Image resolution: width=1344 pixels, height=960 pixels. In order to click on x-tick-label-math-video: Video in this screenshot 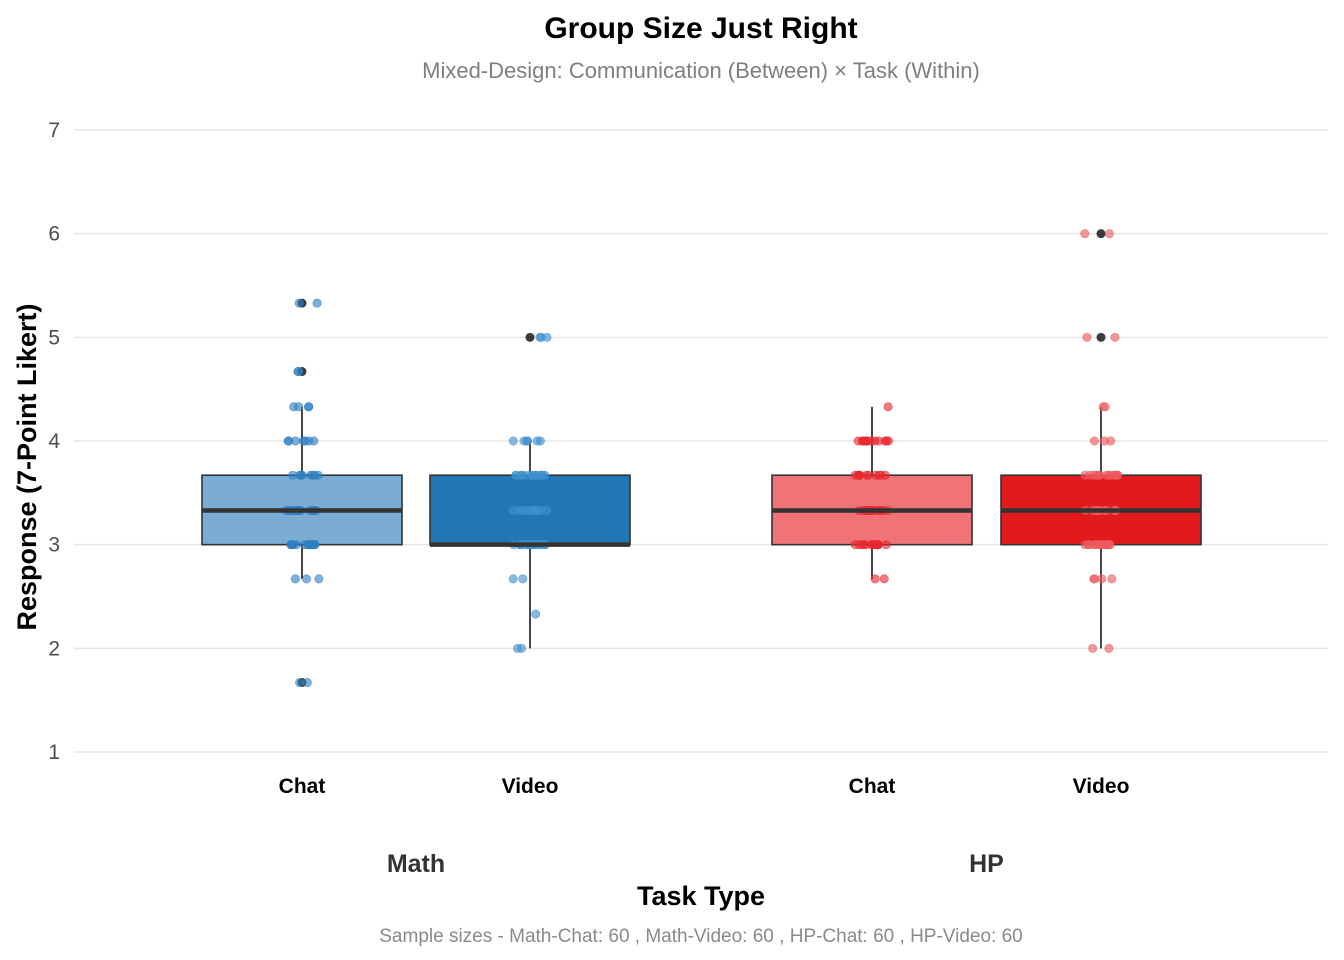, I will do `click(530, 786)`.